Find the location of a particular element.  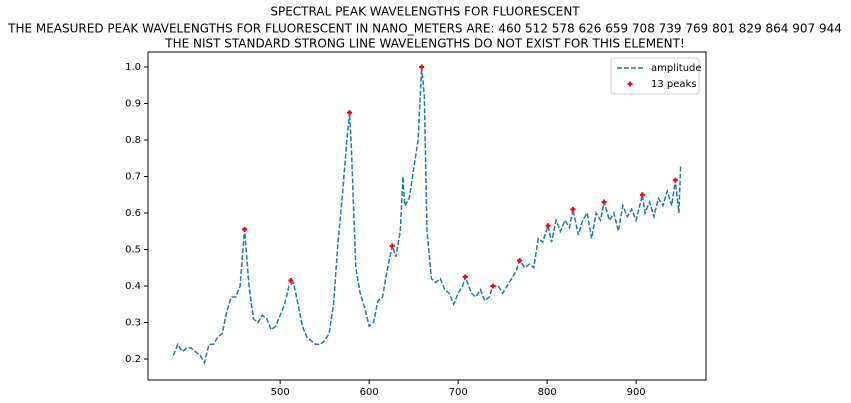

x-tick-label: 600 is located at coordinates (369, 392).